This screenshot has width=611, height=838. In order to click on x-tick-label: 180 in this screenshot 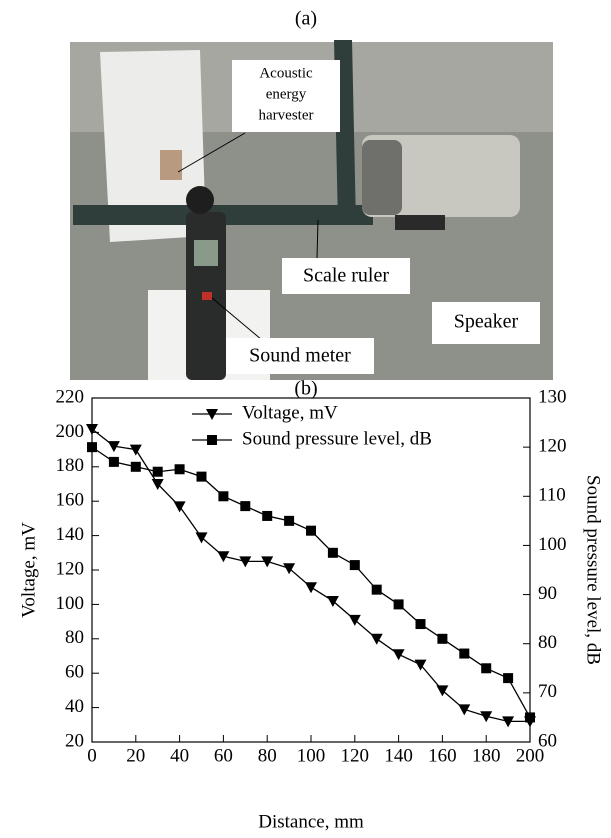, I will do `click(486, 755)`.